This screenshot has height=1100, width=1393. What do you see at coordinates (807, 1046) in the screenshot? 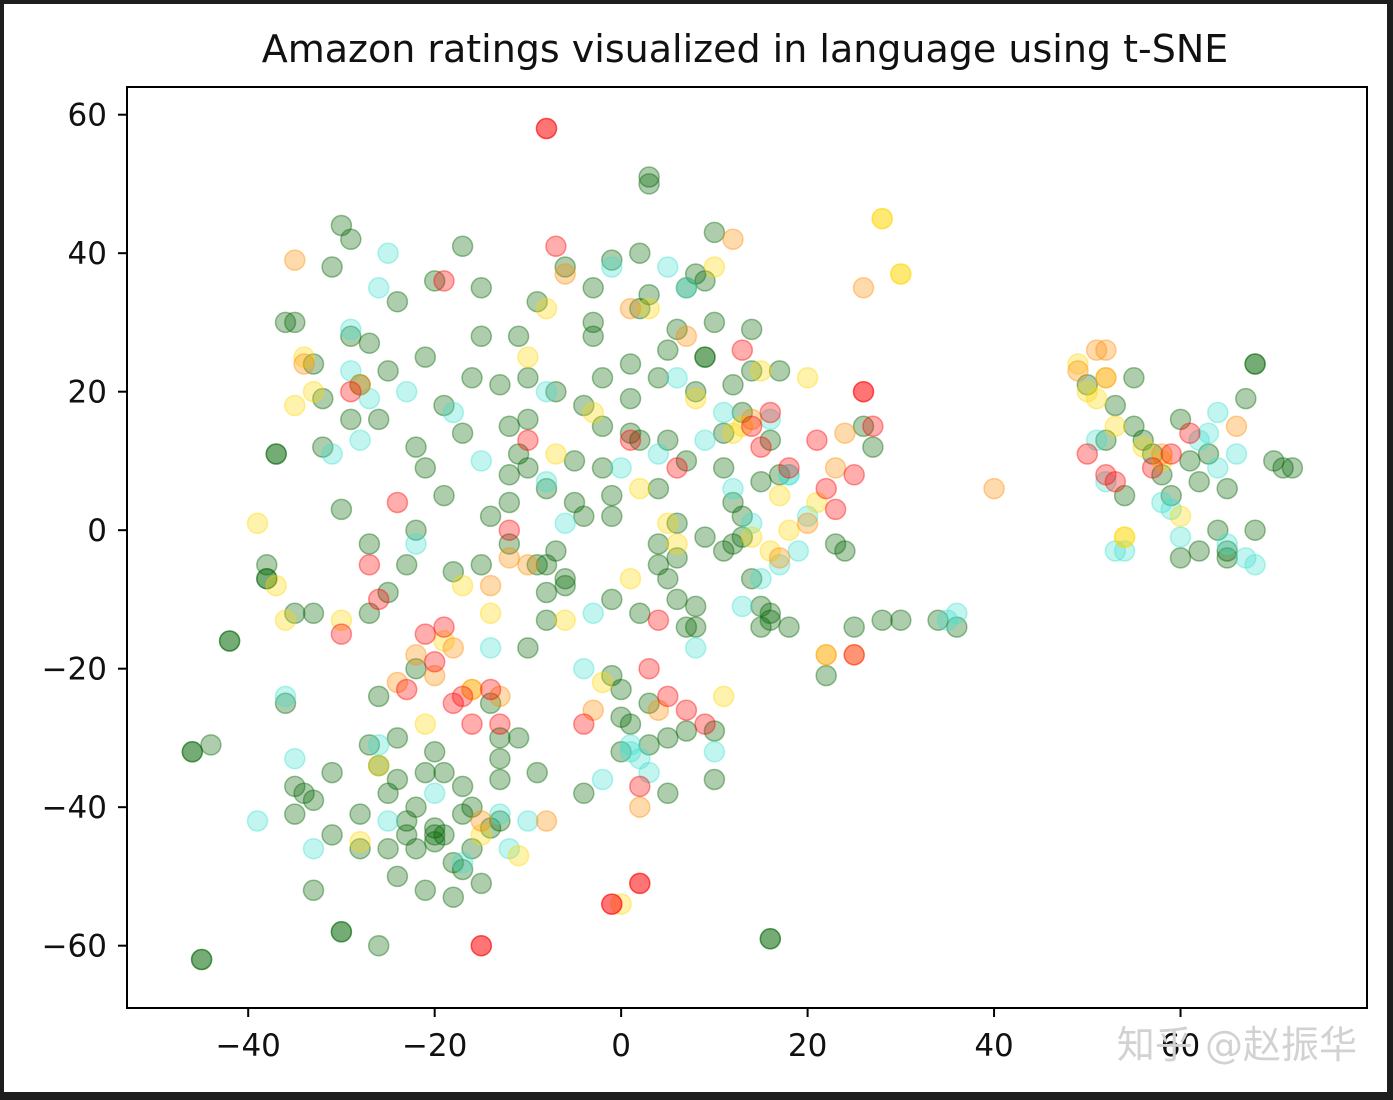
I see `x-tick-label: 20` at bounding box center [807, 1046].